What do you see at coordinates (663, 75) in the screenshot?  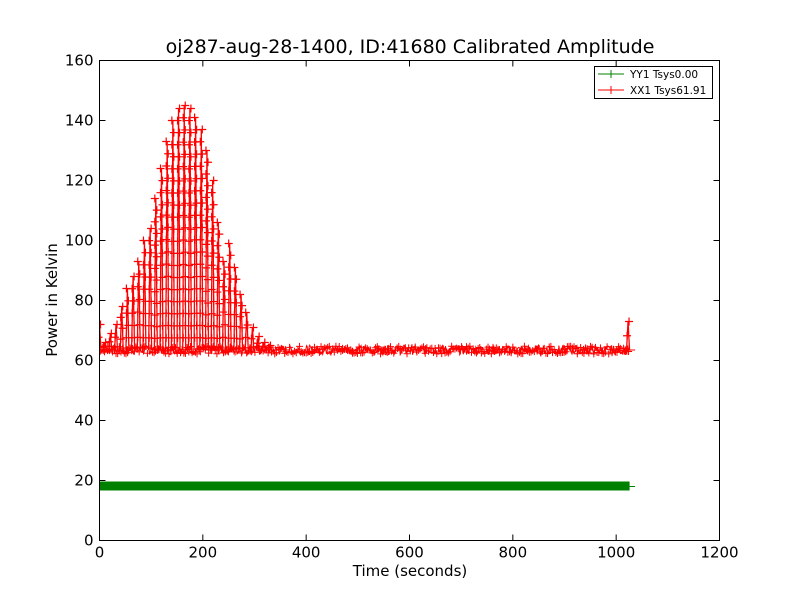 I see `legend-label-yy1: YY1 Tsys0.00` at bounding box center [663, 75].